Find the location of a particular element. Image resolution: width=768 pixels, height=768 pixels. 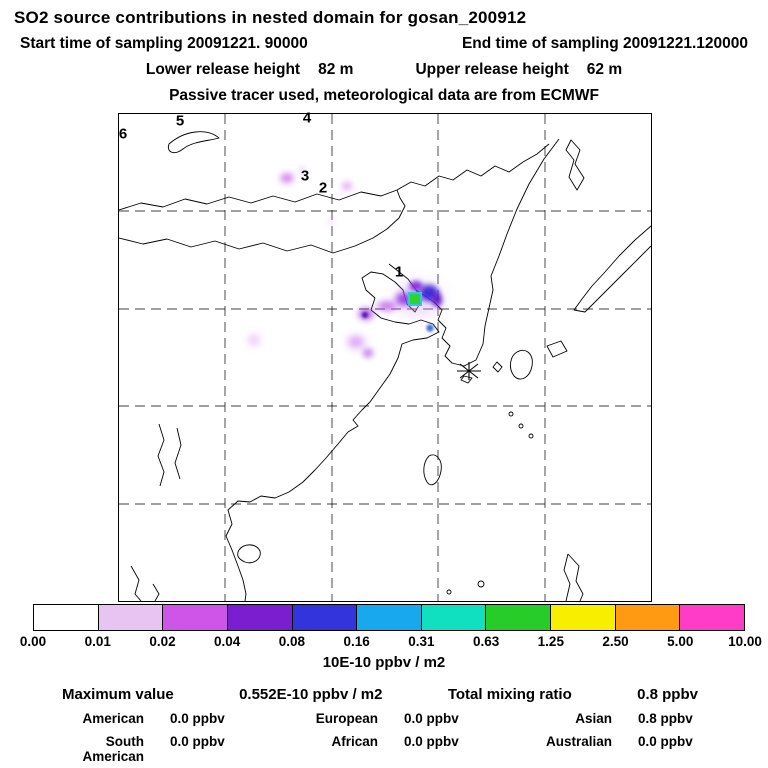

lower-release-label: Lower release height is located at coordinates (223, 69).